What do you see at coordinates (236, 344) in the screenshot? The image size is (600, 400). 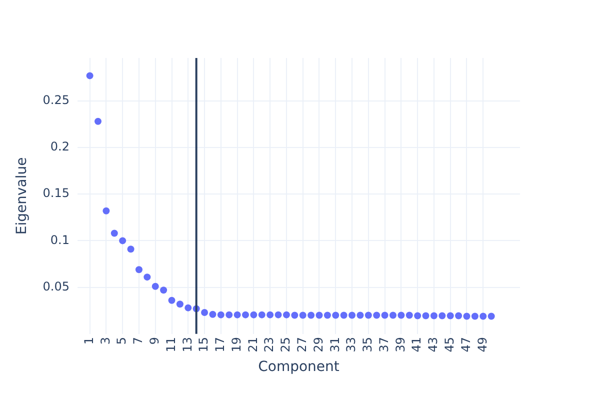 I see `x-tick-label: 19` at bounding box center [236, 344].